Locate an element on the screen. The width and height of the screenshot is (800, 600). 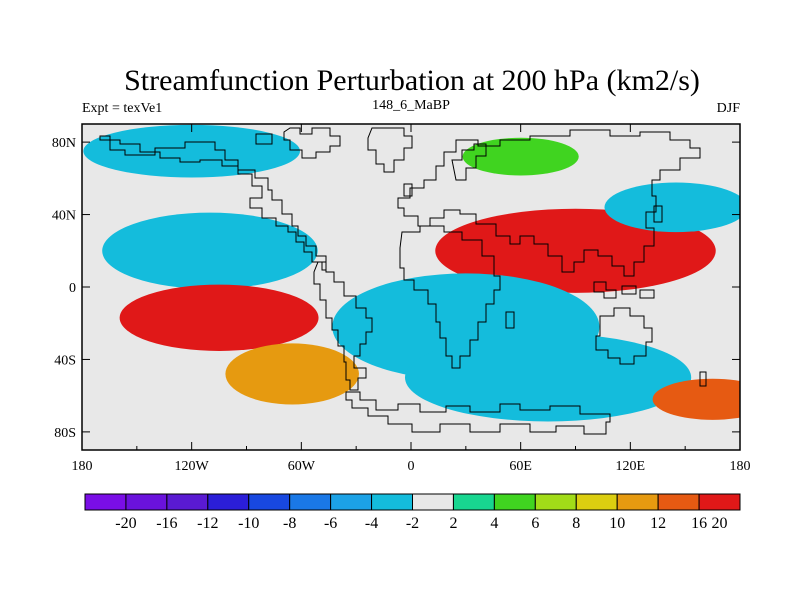
canadian-archipelago-outline is located at coordinates (298, 143).